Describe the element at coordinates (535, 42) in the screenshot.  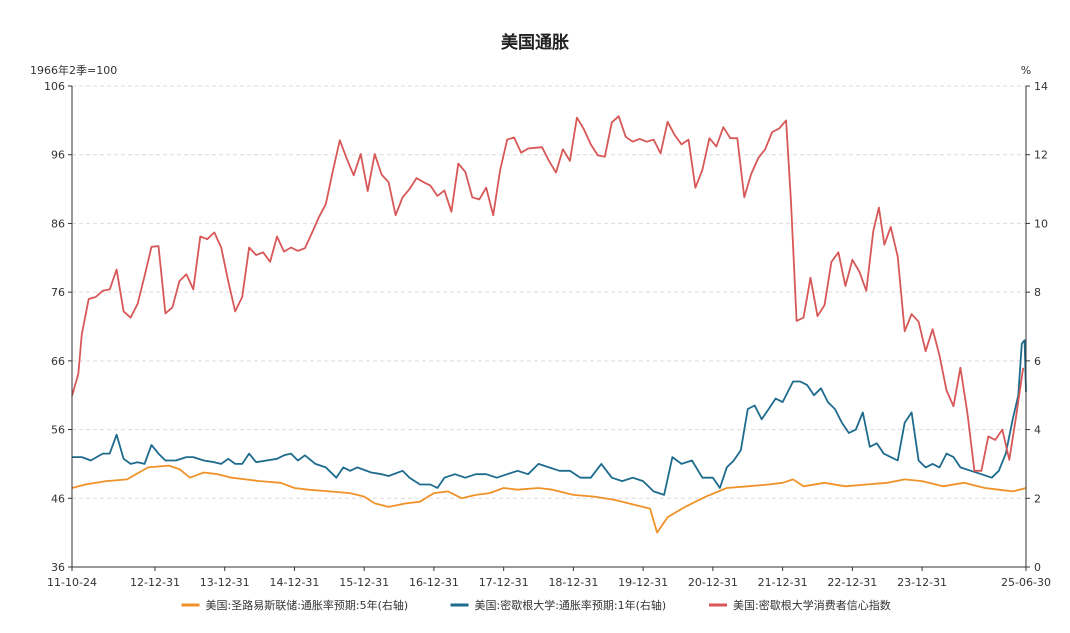
I see `chart-title: 美国通胀` at that location.